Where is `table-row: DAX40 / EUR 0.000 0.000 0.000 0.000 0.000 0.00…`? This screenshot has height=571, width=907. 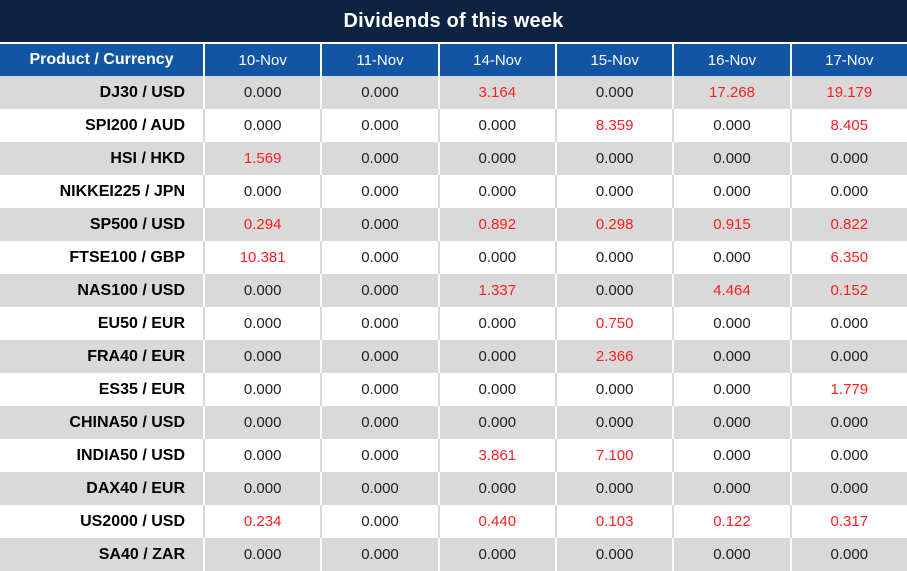
table-row: DAX40 / EUR 0.000 0.000 0.000 0.000 0.000 0.00… is located at coordinates (453, 488).